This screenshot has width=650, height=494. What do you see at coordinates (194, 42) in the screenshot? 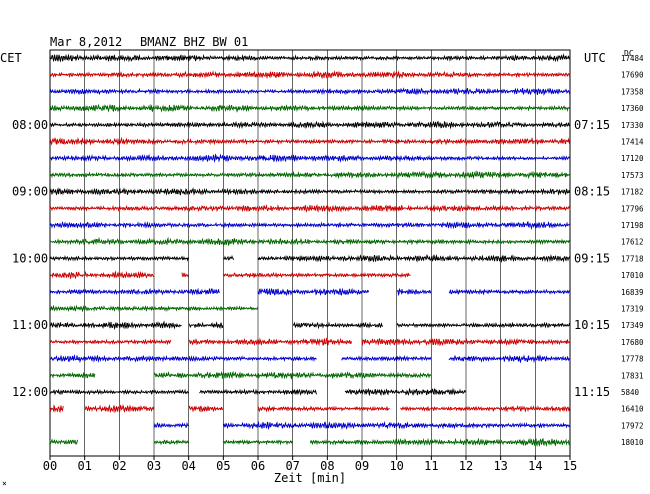
I see `station-code: BMANZ BHZ BW 01` at bounding box center [194, 42].